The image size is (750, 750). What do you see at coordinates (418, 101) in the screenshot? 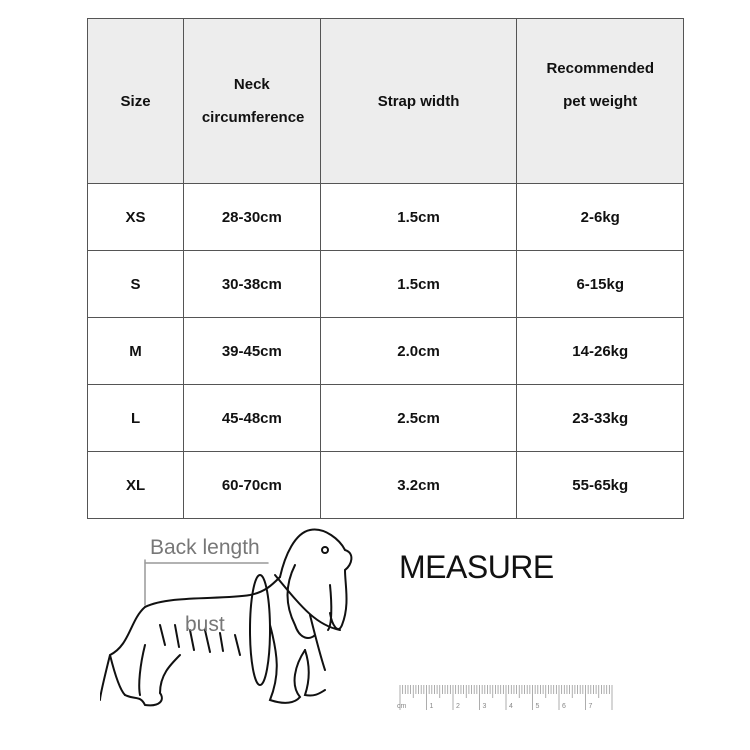
I see `header-strap: Strap width` at bounding box center [418, 101].